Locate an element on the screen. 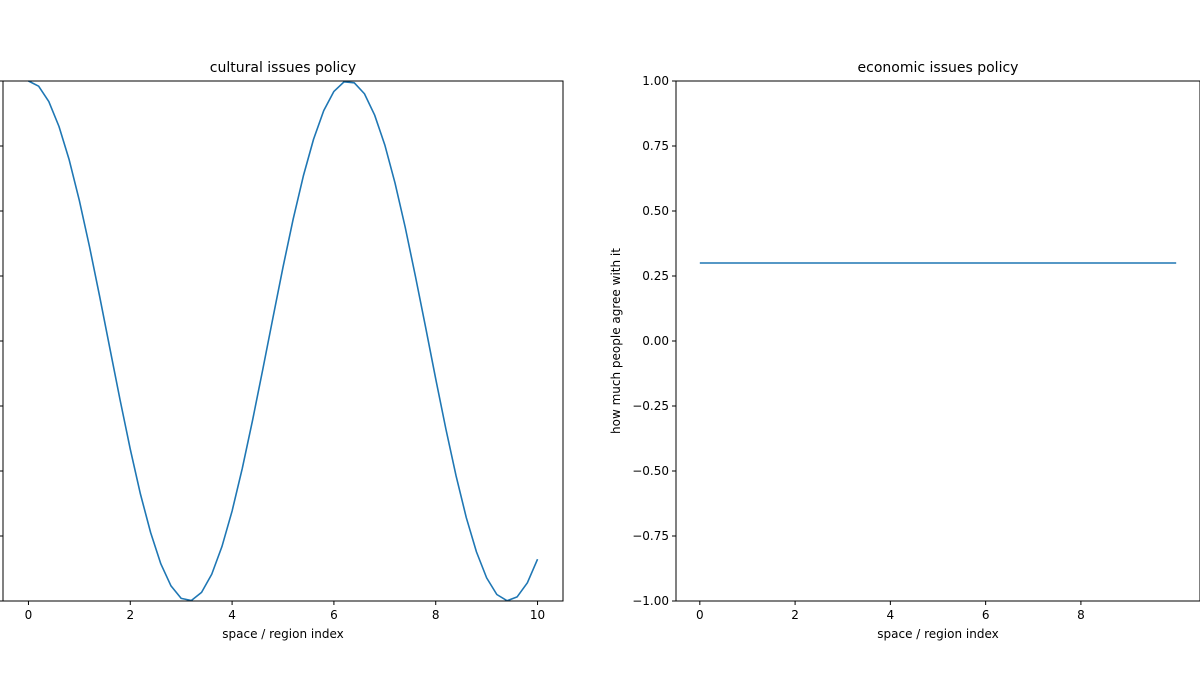 The image size is (1200, 675). y-tick-label: 0.75 is located at coordinates (655, 146).